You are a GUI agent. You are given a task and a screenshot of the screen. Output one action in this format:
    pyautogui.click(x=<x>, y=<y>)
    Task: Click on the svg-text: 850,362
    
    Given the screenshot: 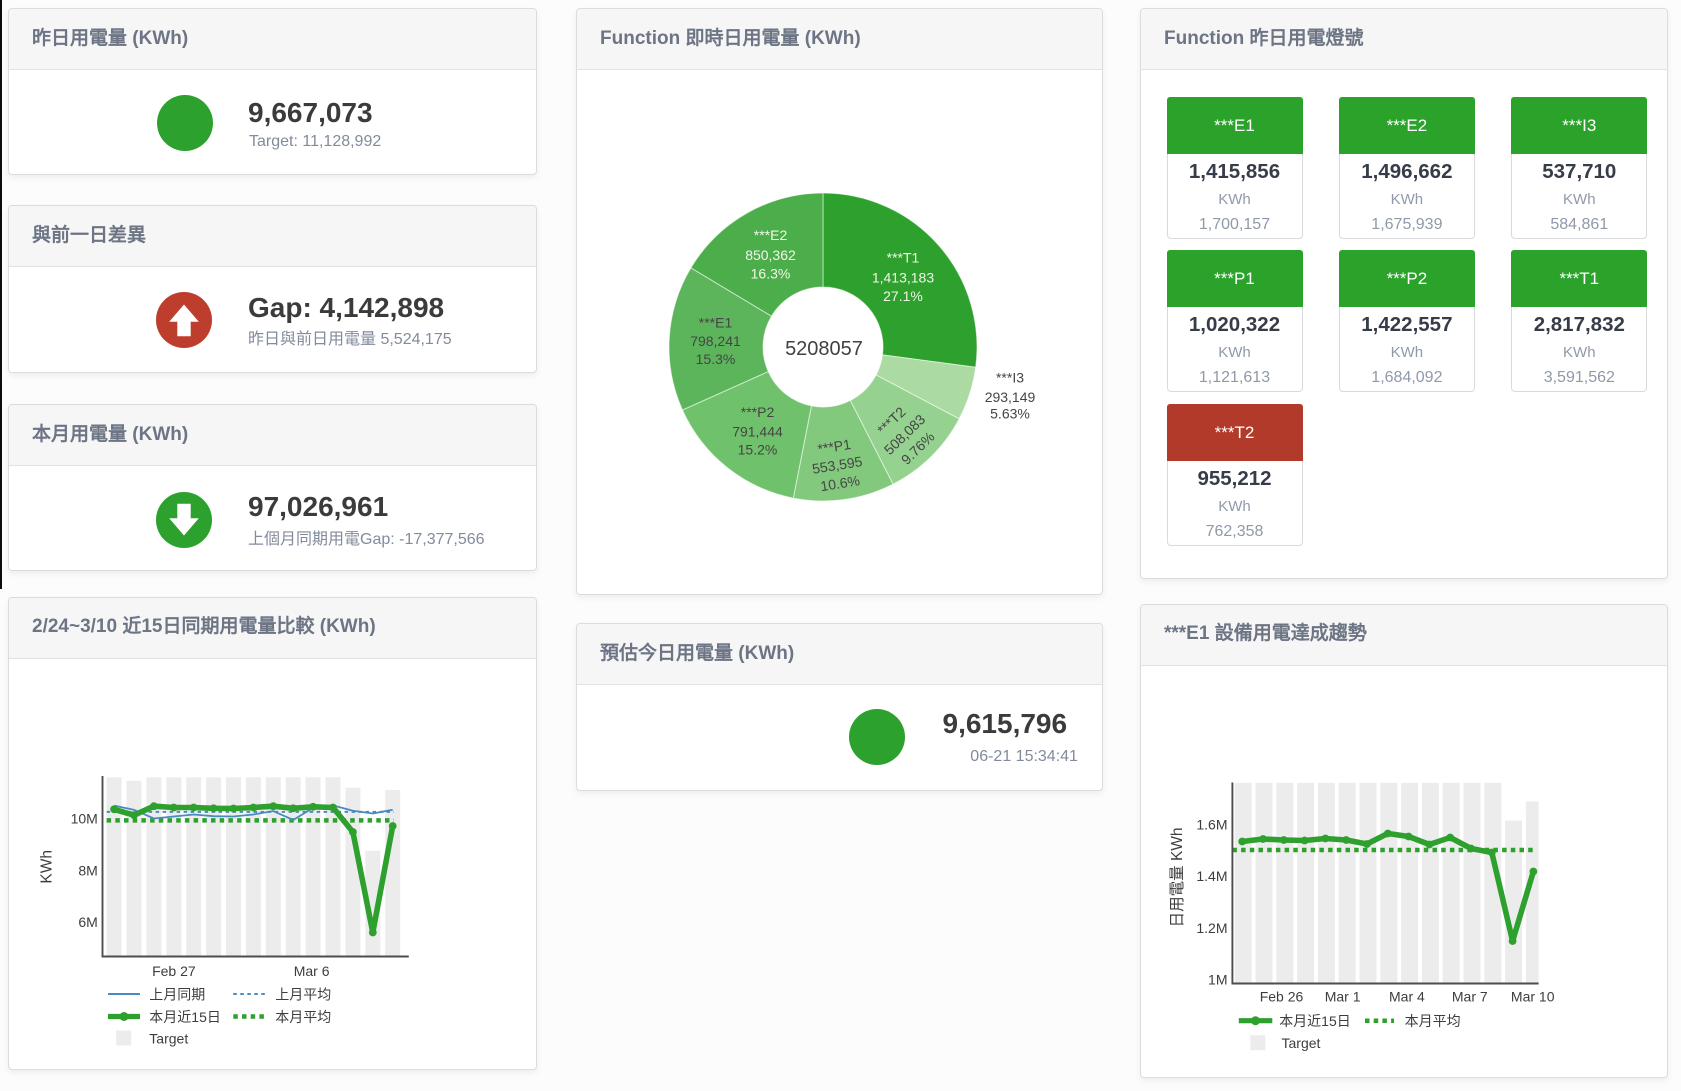 What is the action you would take?
    pyautogui.click(x=770, y=255)
    